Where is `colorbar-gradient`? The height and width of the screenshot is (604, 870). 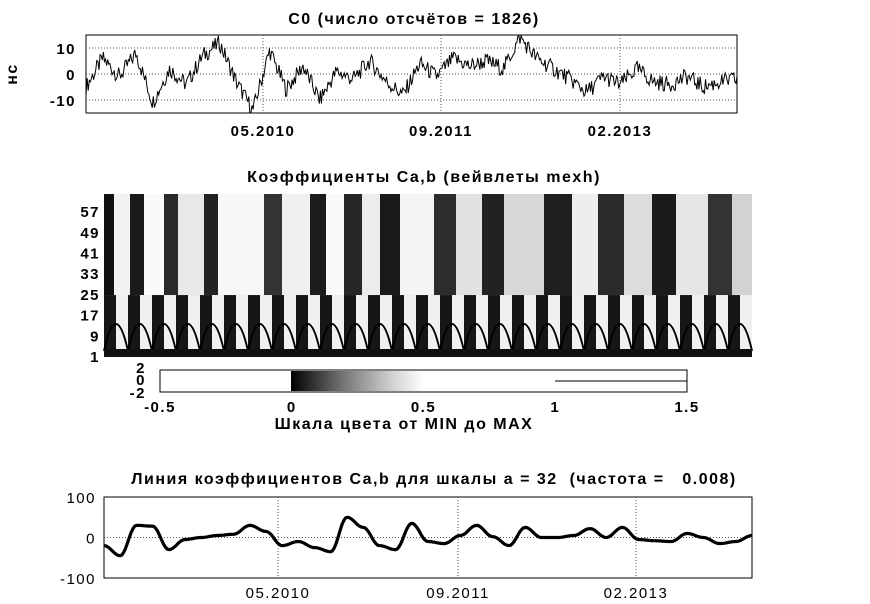 colorbar-gradient is located at coordinates (357, 381).